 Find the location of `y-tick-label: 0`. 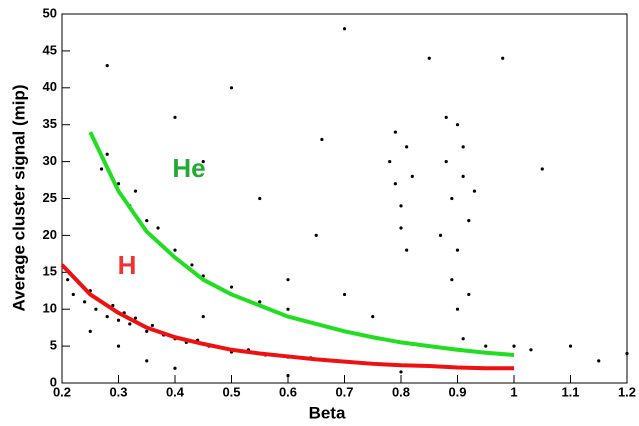

y-tick-label: 0 is located at coordinates (53, 381).